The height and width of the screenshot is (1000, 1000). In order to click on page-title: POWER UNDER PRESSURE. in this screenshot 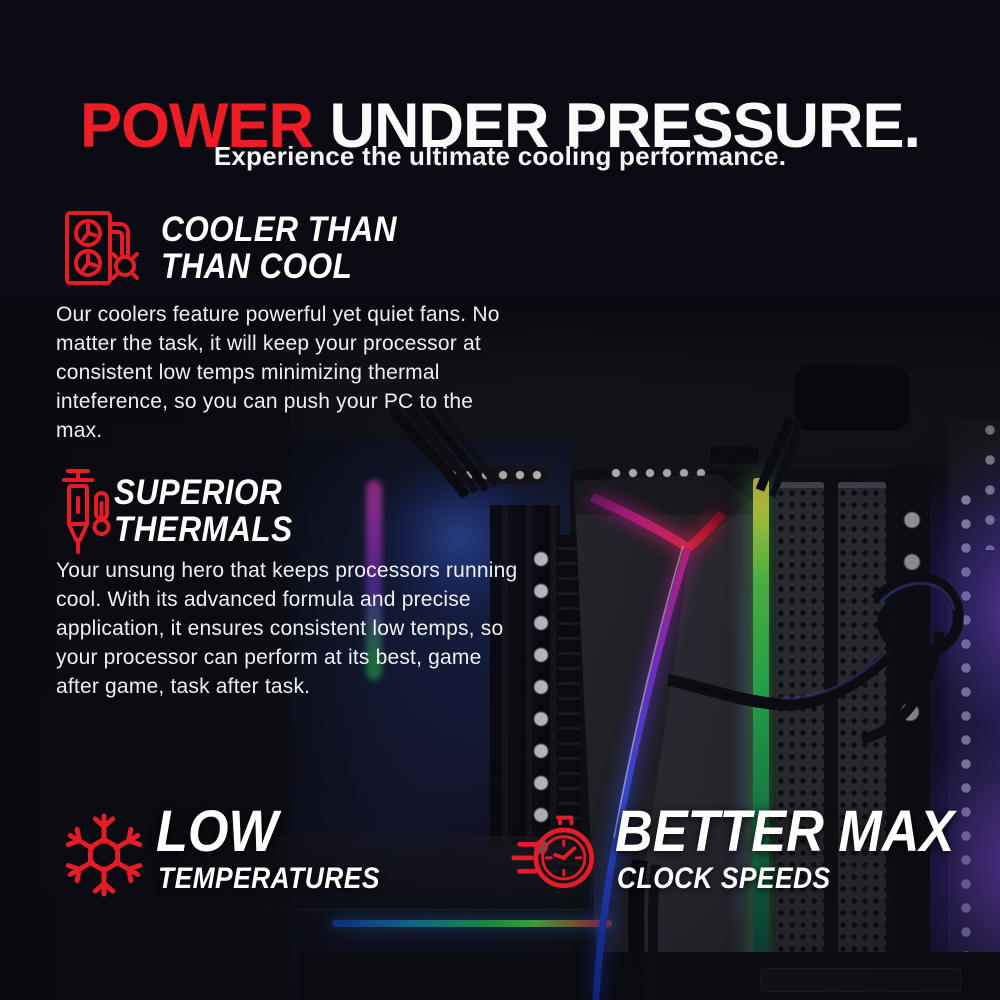, I will do `click(500, 126)`.